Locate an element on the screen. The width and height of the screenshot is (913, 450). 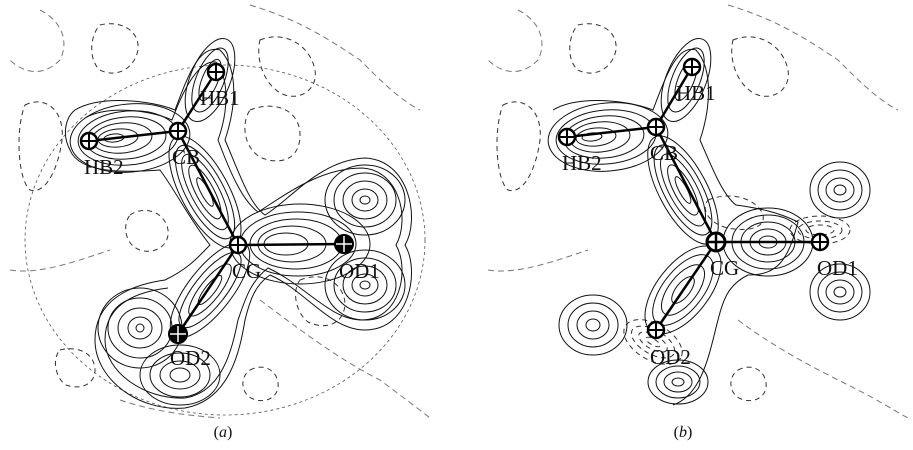
caption-a: (a) is located at coordinates (223, 432).